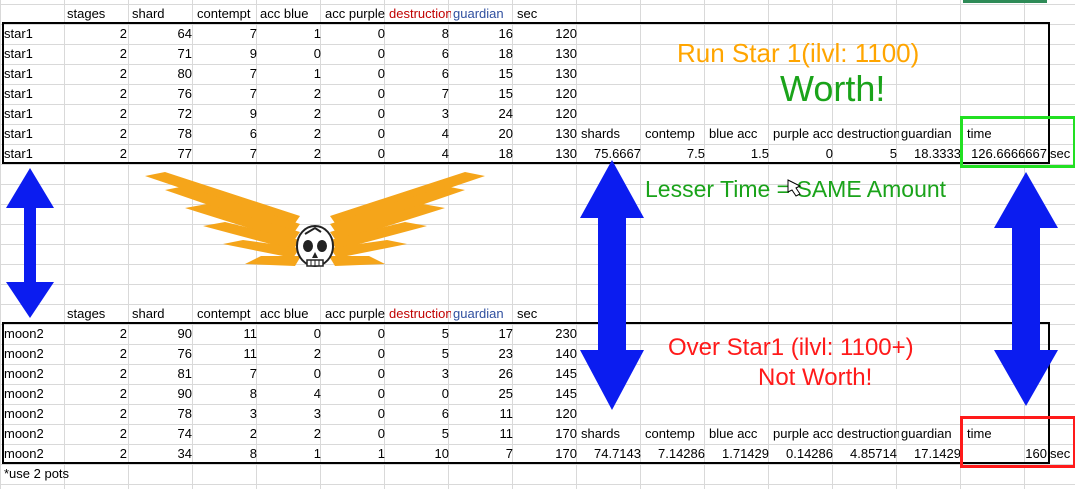 The width and height of the screenshot is (1075, 489). I want to click on cell-guardian: 15, so click(505, 73).